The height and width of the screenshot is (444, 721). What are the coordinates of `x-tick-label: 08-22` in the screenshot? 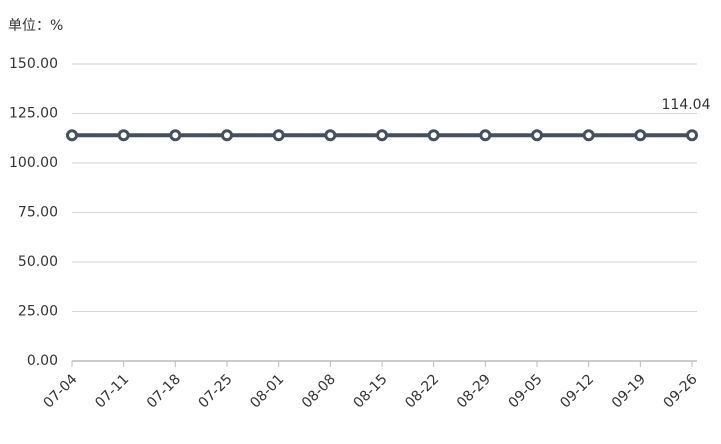 It's located at (422, 391).